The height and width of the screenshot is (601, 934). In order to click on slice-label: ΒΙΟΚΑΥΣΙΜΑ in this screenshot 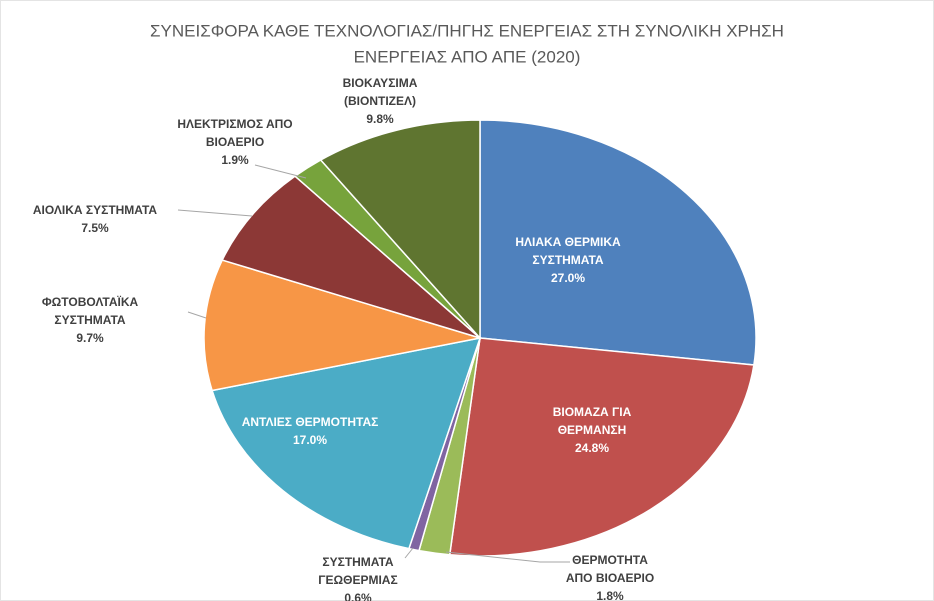, I will do `click(380, 83)`.